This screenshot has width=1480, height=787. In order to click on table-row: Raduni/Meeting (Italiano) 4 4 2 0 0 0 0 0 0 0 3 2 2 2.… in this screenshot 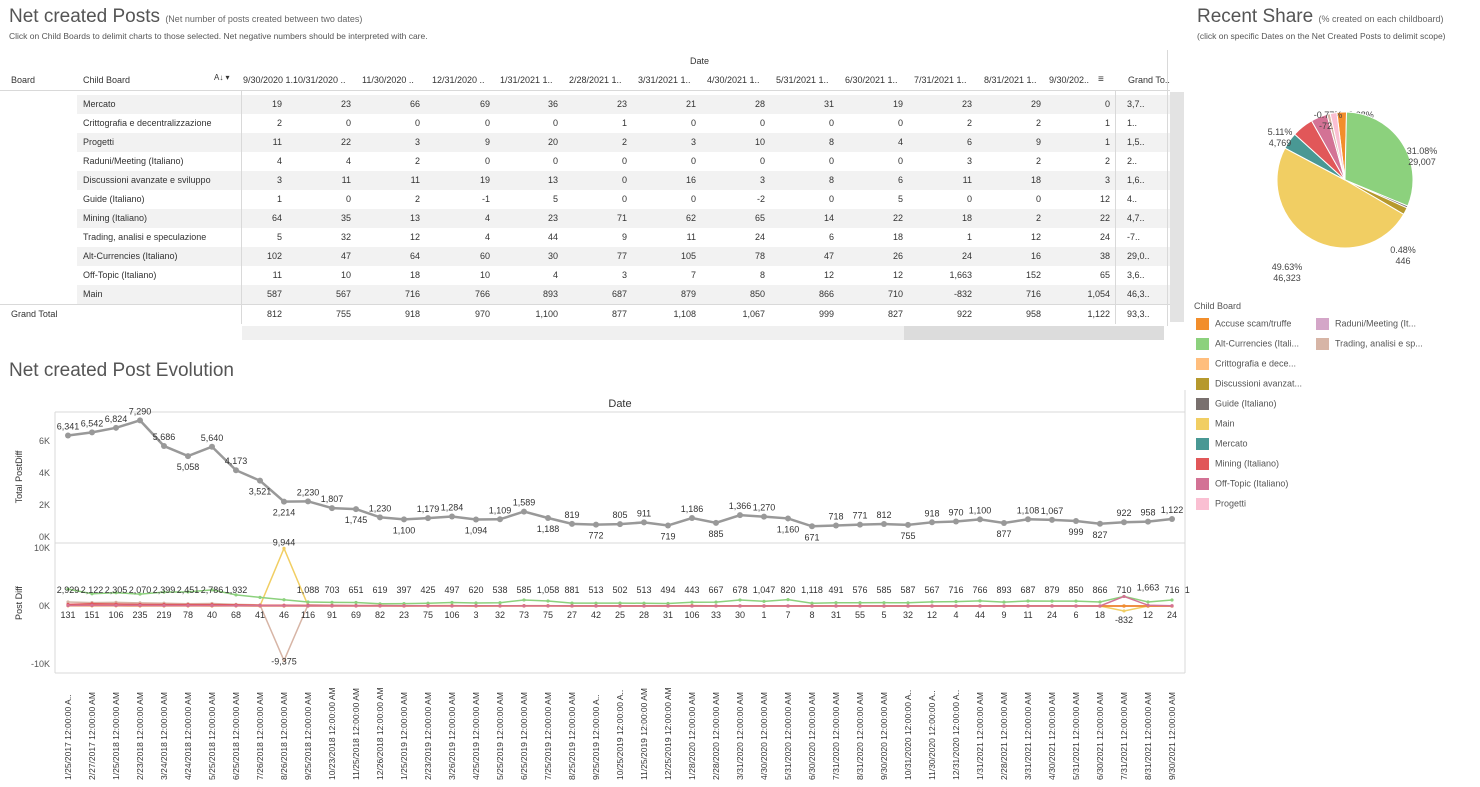, I will do `click(623, 161)`.